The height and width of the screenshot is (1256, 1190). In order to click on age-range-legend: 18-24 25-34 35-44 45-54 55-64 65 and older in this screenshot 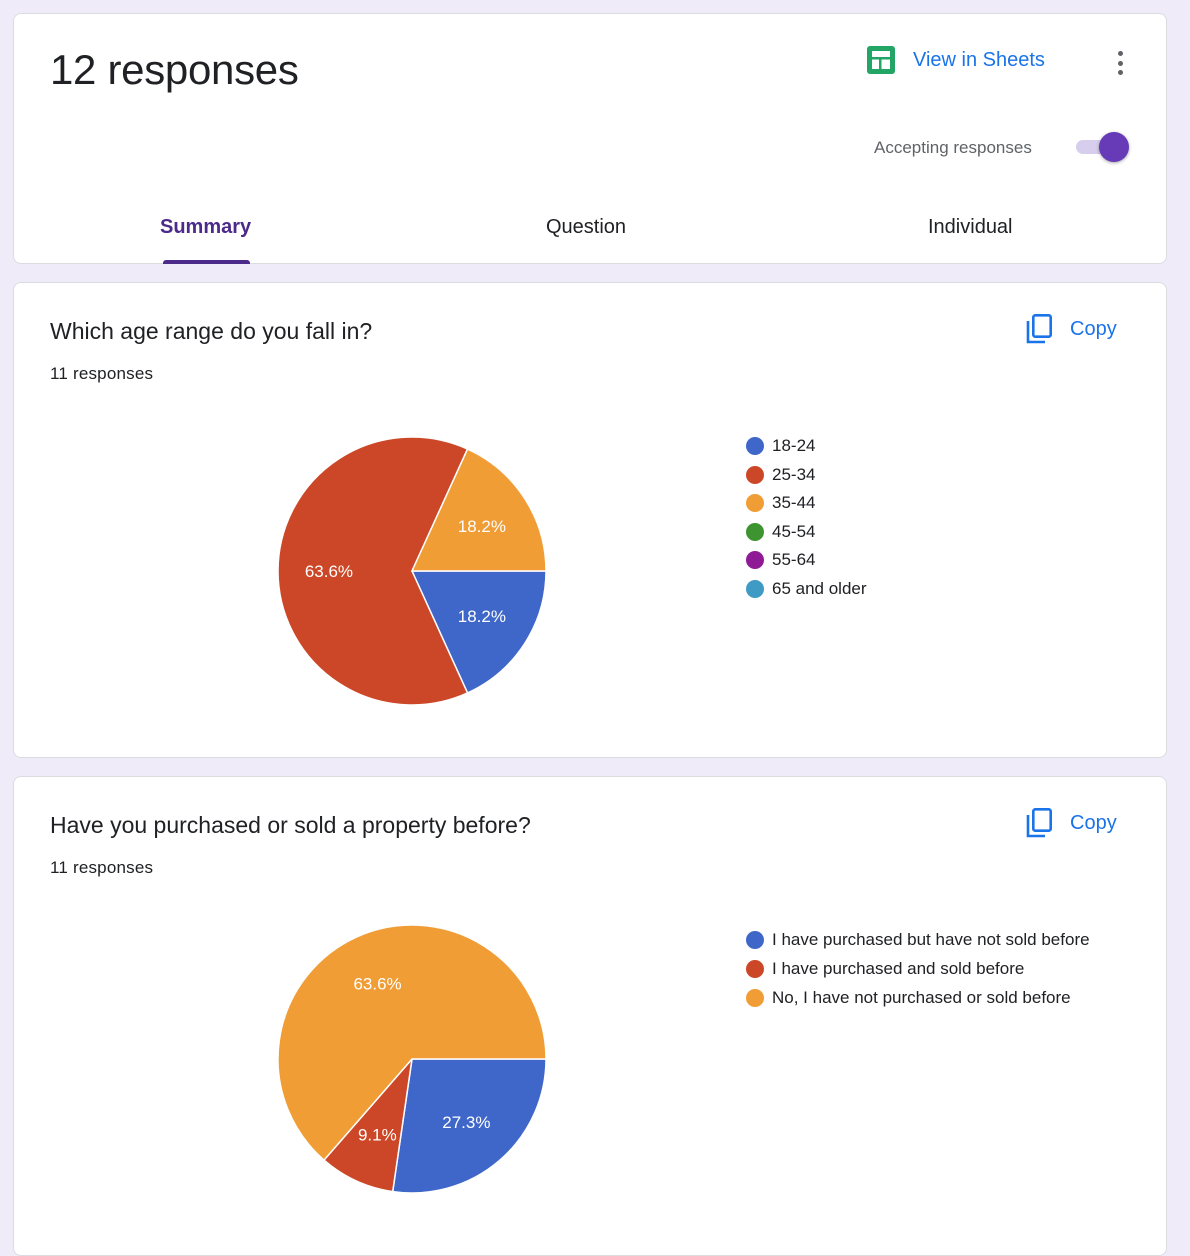, I will do `click(936, 519)`.